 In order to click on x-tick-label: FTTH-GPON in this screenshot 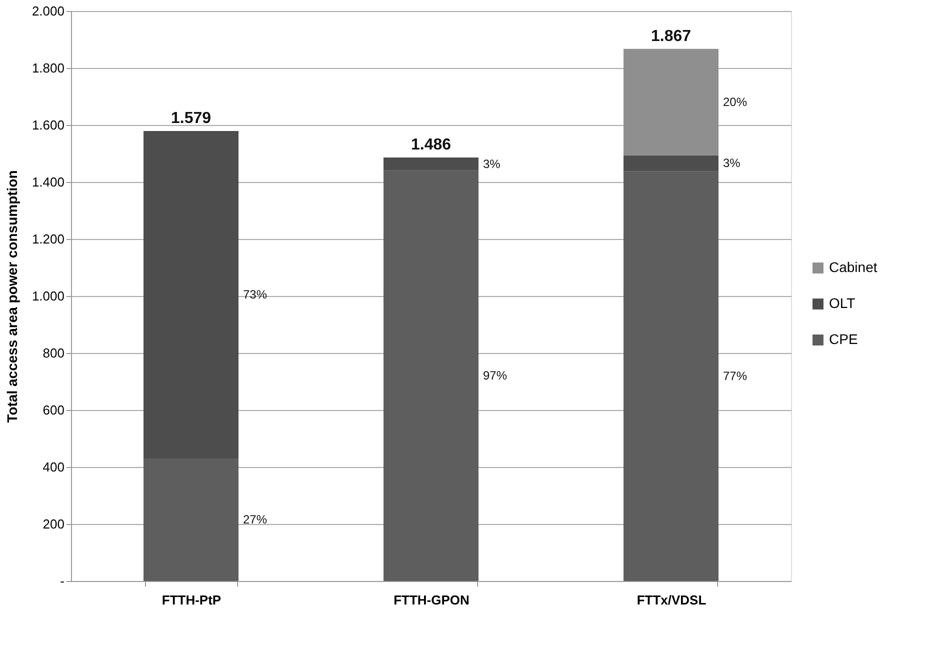, I will do `click(432, 600)`.